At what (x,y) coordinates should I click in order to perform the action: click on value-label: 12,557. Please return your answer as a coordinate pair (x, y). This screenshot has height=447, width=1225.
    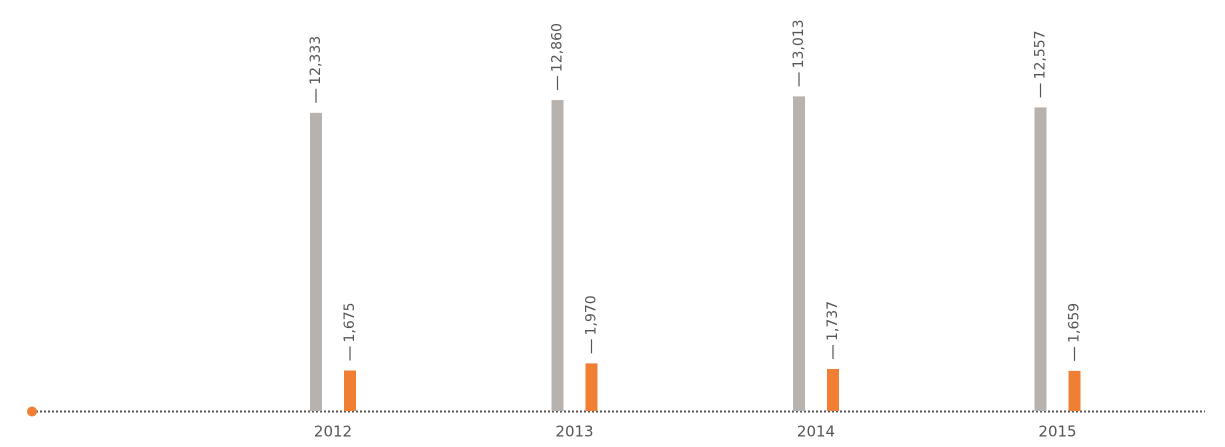
    Looking at the image, I should click on (1041, 54).